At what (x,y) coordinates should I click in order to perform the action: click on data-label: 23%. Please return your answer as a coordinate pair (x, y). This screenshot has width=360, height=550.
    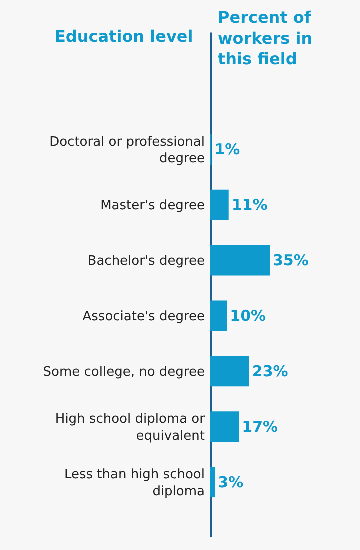
    Looking at the image, I should click on (270, 371).